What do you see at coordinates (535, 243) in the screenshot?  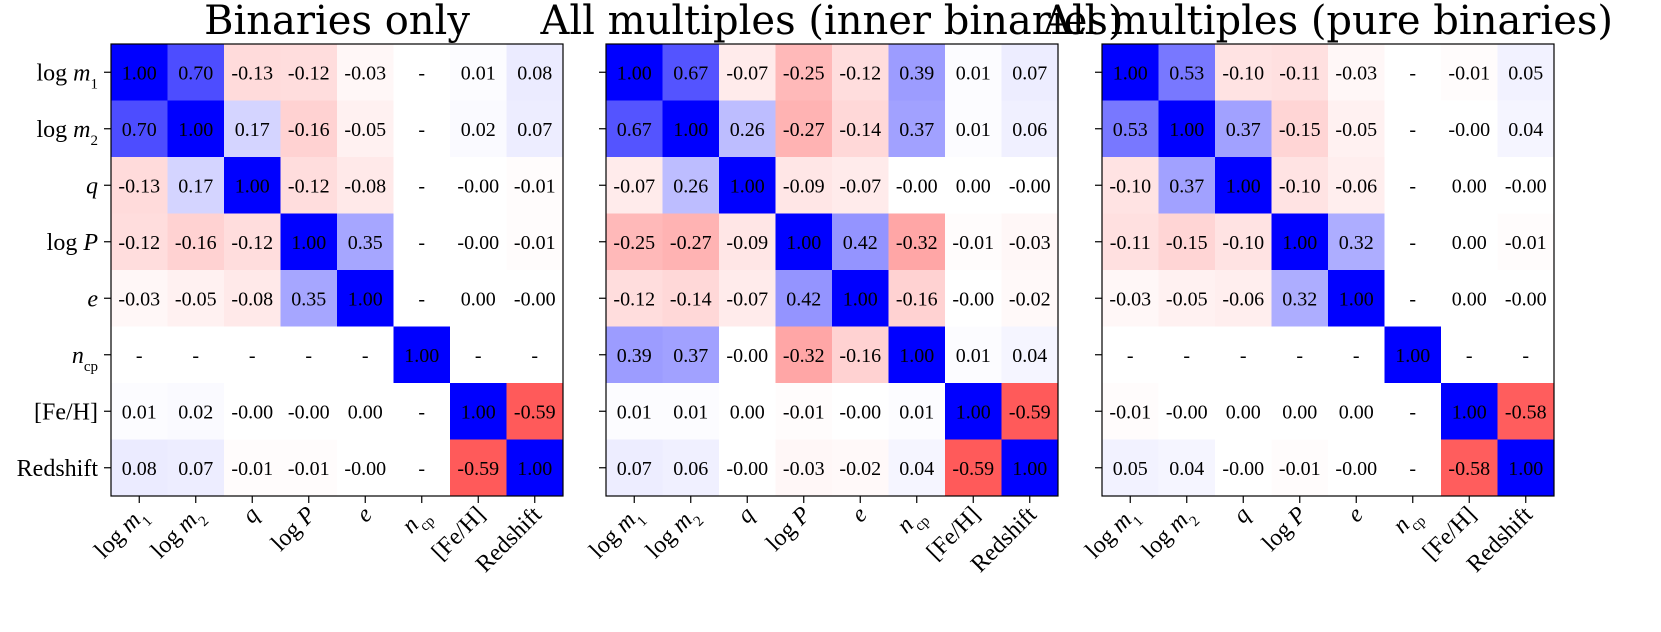 I see `cell-value-label: -0.01` at bounding box center [535, 243].